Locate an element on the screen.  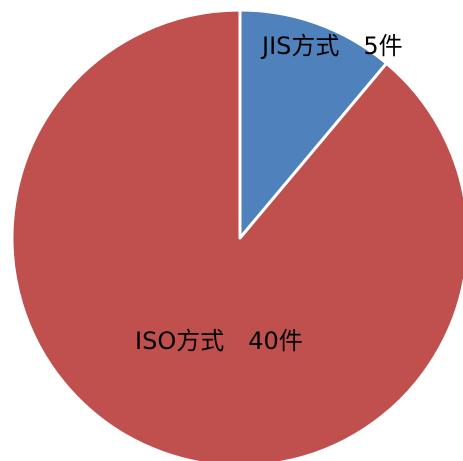
slice-category: JIS方式 is located at coordinates (299, 46).